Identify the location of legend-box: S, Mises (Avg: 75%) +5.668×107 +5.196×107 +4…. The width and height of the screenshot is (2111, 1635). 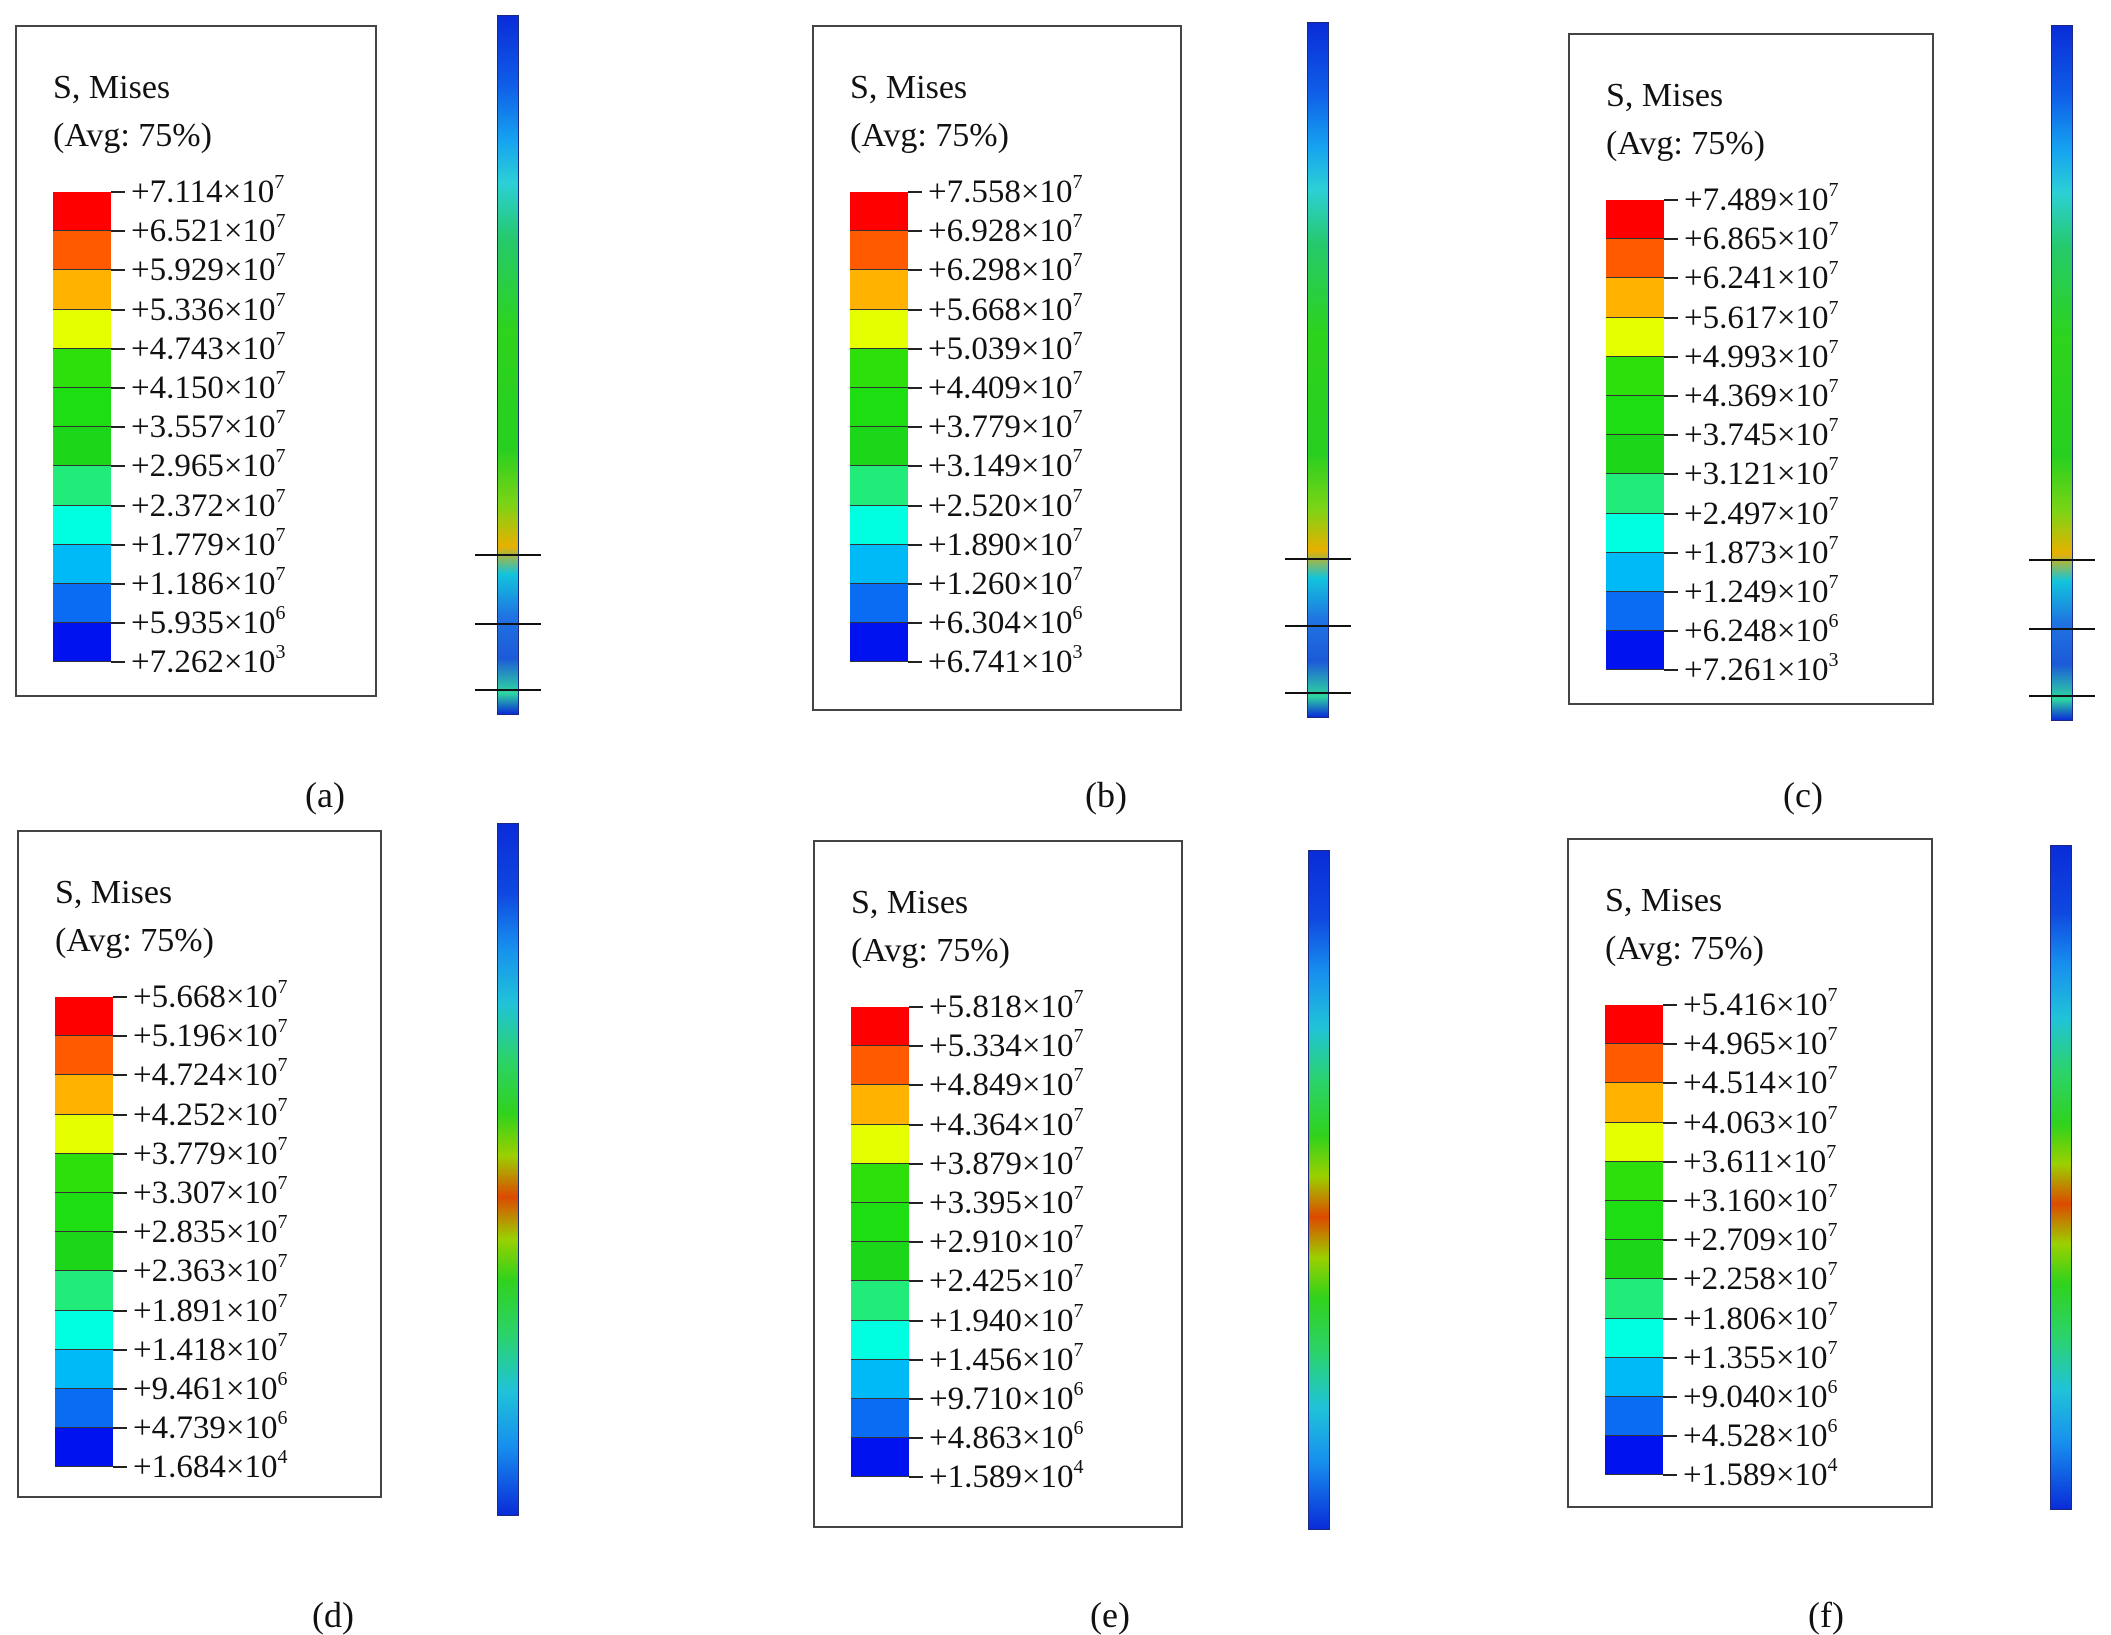
(199, 1164).